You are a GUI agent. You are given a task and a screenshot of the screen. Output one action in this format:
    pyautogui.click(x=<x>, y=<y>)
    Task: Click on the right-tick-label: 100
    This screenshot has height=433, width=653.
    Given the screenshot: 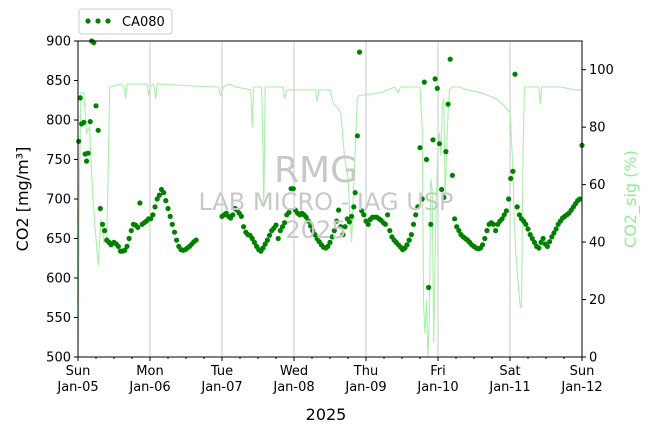 What is the action you would take?
    pyautogui.click(x=601, y=70)
    